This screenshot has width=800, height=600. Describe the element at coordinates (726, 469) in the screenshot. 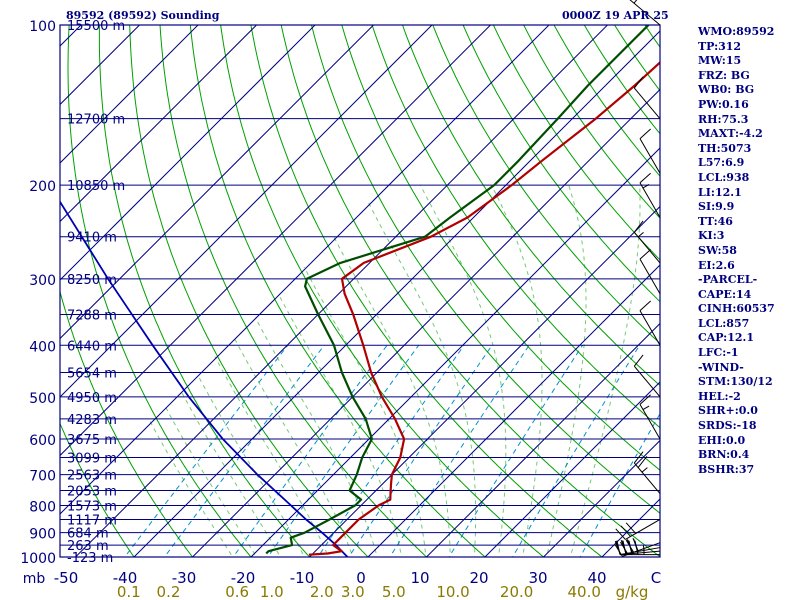

I see `index-line: BSHR:37` at that location.